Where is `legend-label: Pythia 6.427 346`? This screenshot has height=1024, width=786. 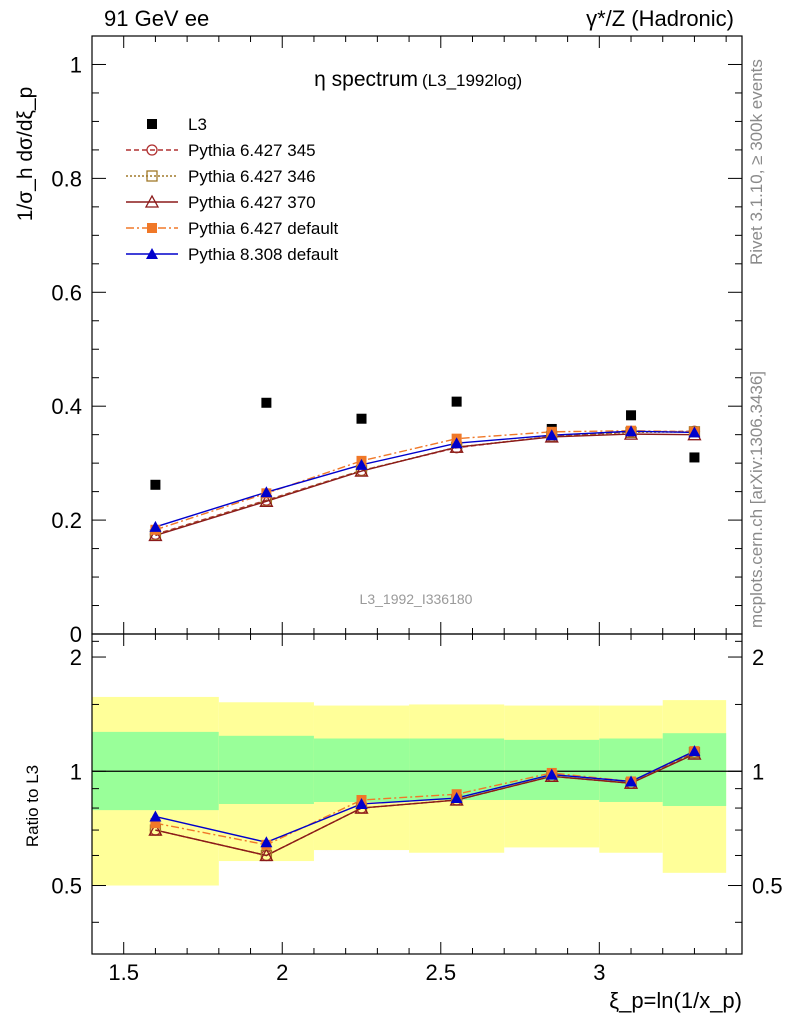 legend-label: Pythia 6.427 346 is located at coordinates (252, 176).